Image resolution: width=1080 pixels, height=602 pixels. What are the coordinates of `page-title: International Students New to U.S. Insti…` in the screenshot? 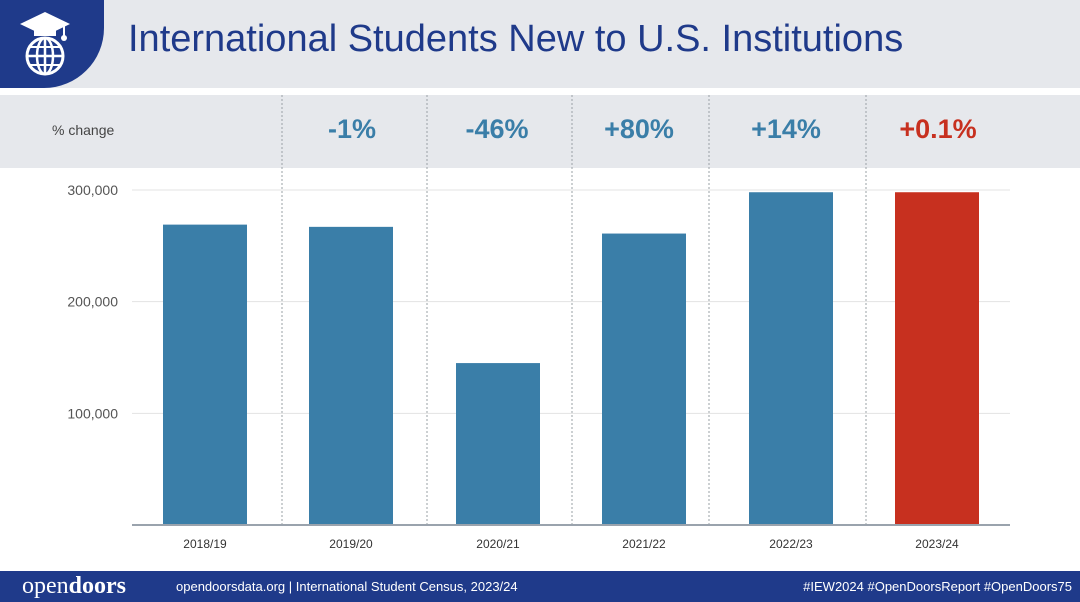 It's located at (516, 39).